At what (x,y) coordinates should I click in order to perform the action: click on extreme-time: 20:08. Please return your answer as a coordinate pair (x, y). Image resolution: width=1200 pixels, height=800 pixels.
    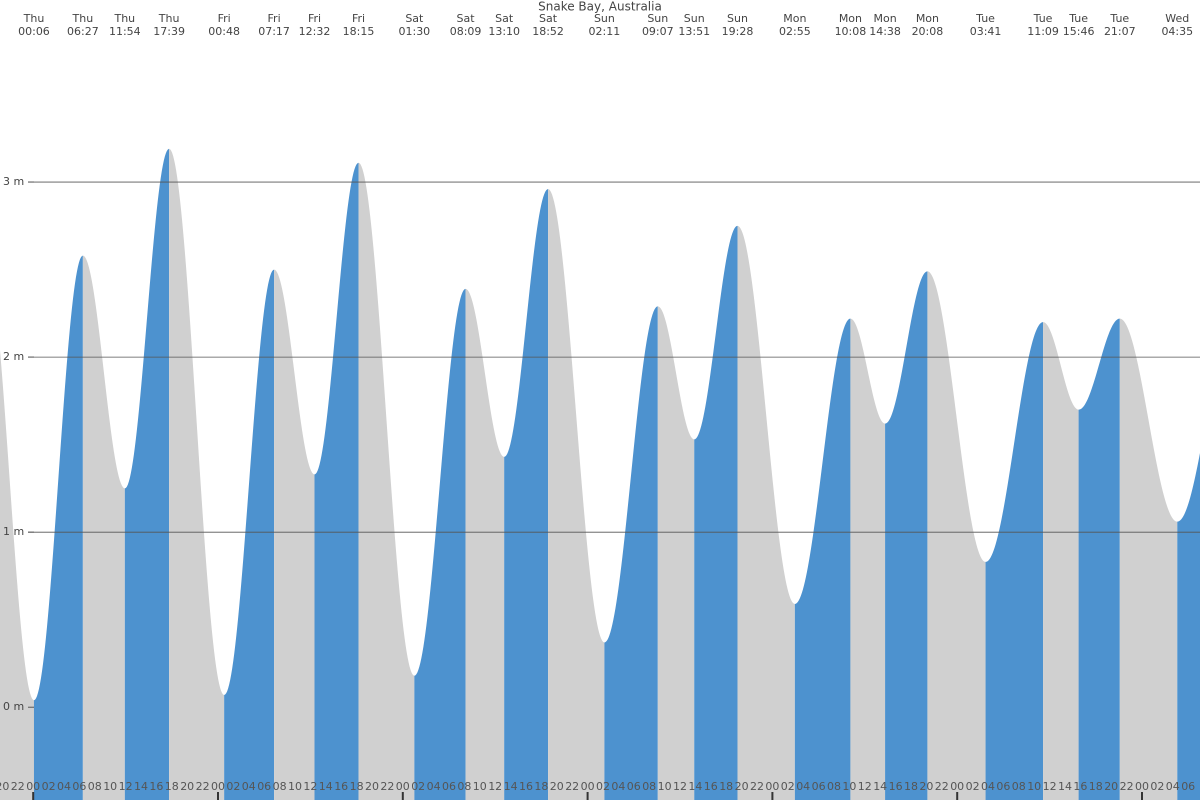
    Looking at the image, I should click on (928, 31).